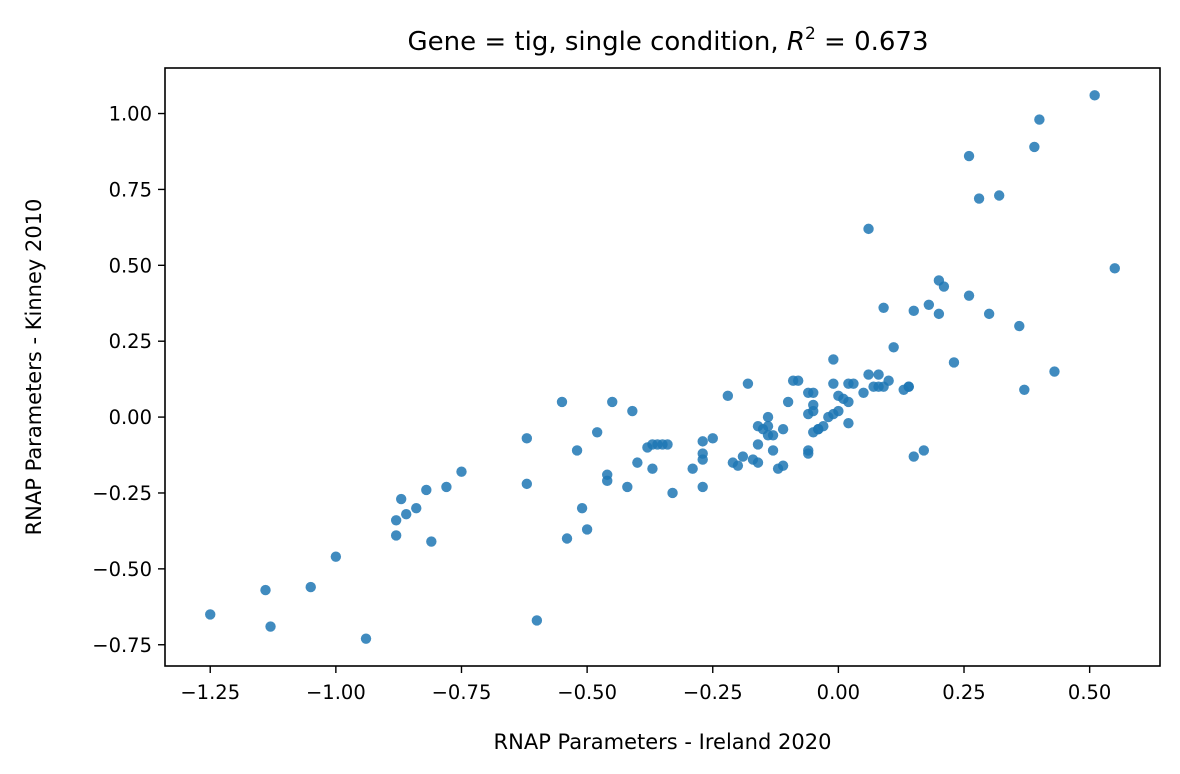  Describe the element at coordinates (1089, 692) in the screenshot. I see `x-tick-label: 0.50` at that location.